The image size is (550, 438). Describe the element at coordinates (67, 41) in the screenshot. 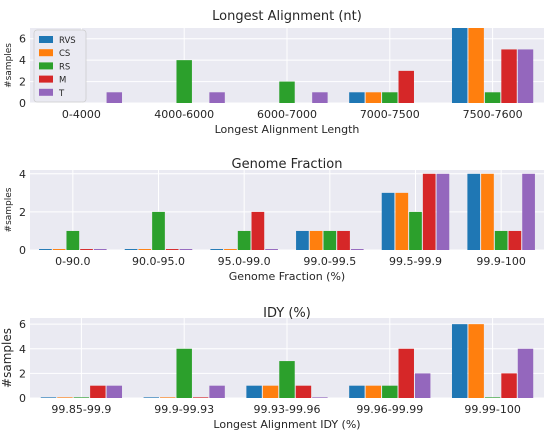

I see `legend-label-rvs: RVS` at that location.